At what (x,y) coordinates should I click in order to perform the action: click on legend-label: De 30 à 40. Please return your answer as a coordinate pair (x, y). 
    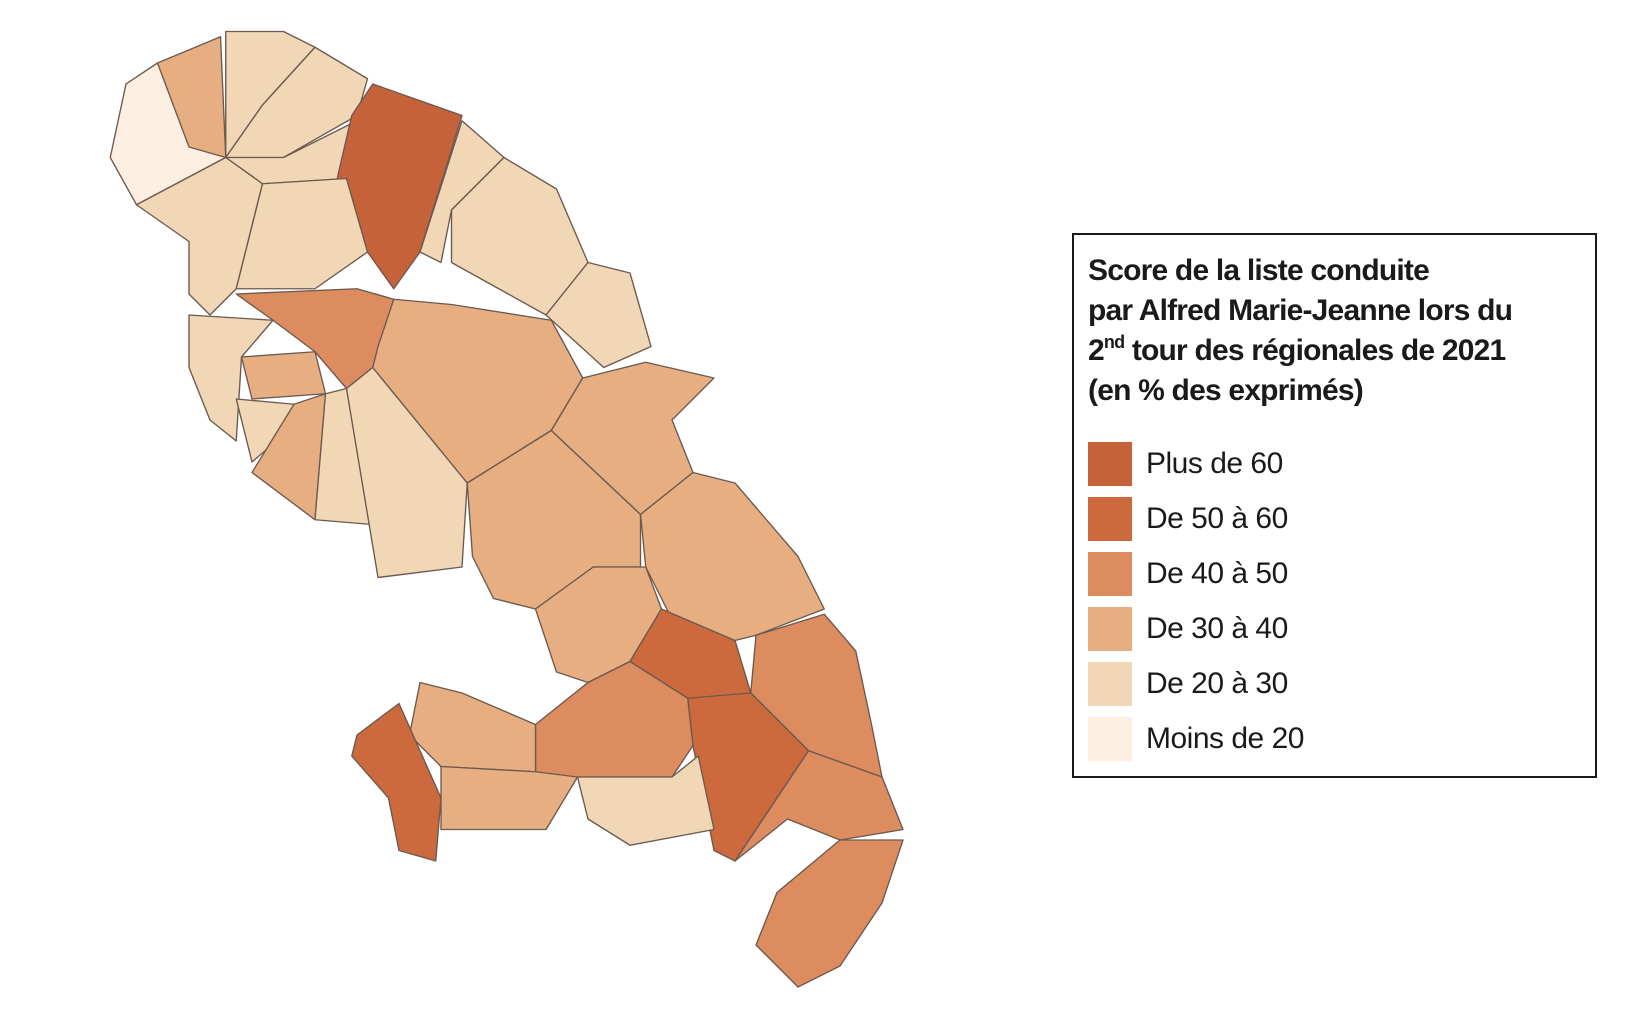
    Looking at the image, I should click on (1217, 628).